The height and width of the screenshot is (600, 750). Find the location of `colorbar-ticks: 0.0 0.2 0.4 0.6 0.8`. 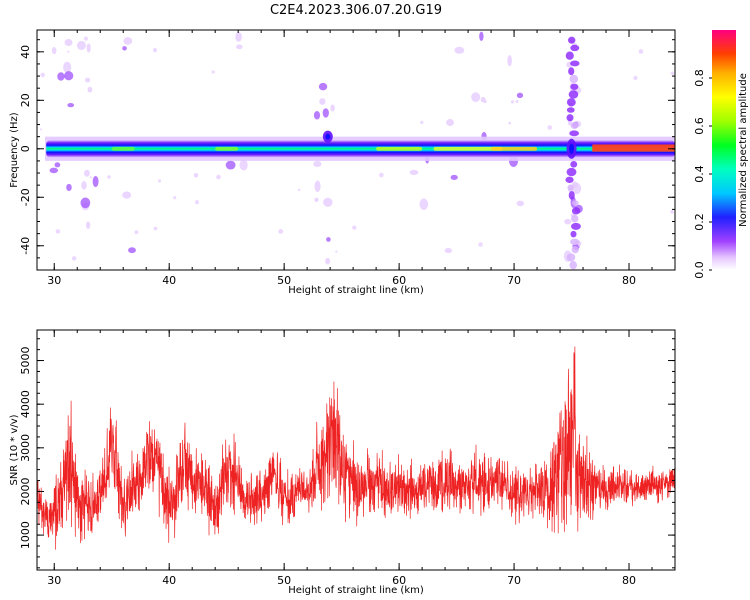

colorbar-ticks: 0.0 0.2 0.4 0.6 0.8 is located at coordinates (702, 174).